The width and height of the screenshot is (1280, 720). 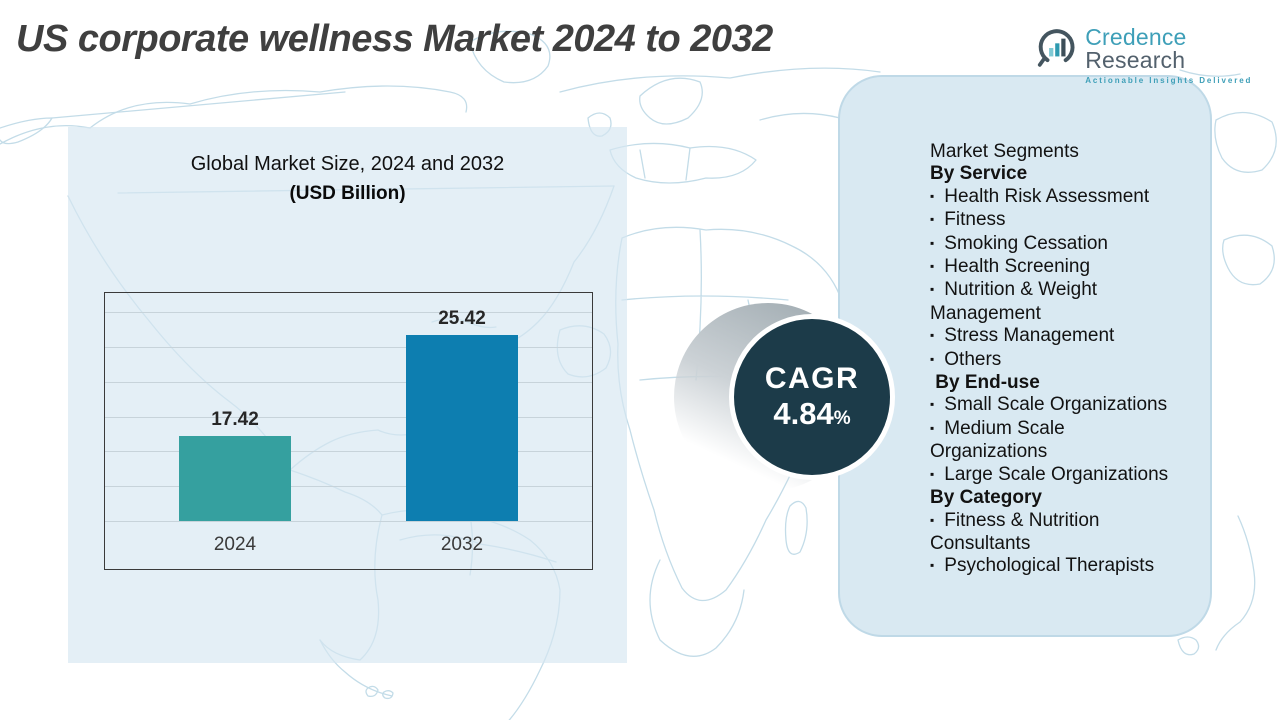 I want to click on segment-group-heading: By Category, so click(x=986, y=498).